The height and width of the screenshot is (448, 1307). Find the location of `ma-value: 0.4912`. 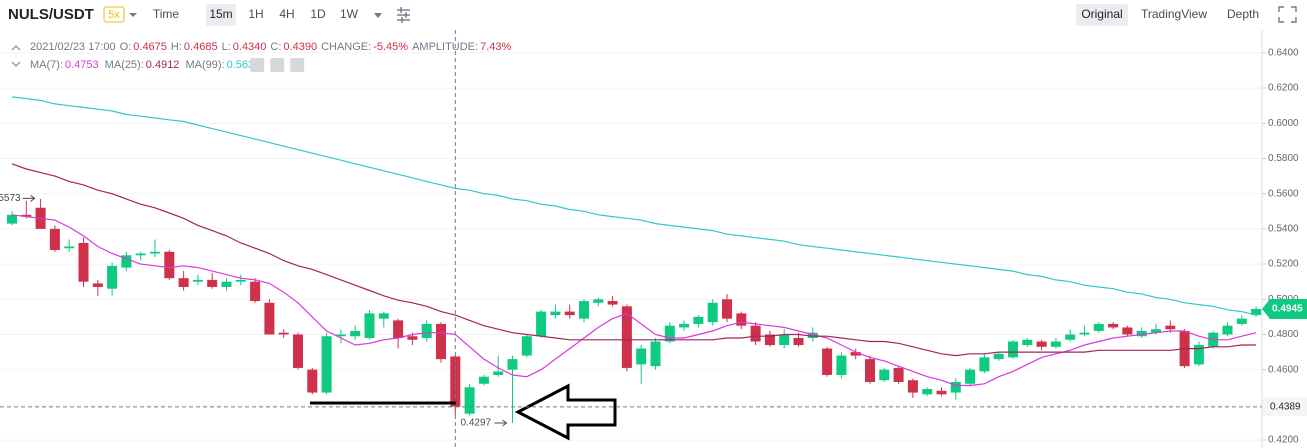

ma-value: 0.4912 is located at coordinates (163, 65).